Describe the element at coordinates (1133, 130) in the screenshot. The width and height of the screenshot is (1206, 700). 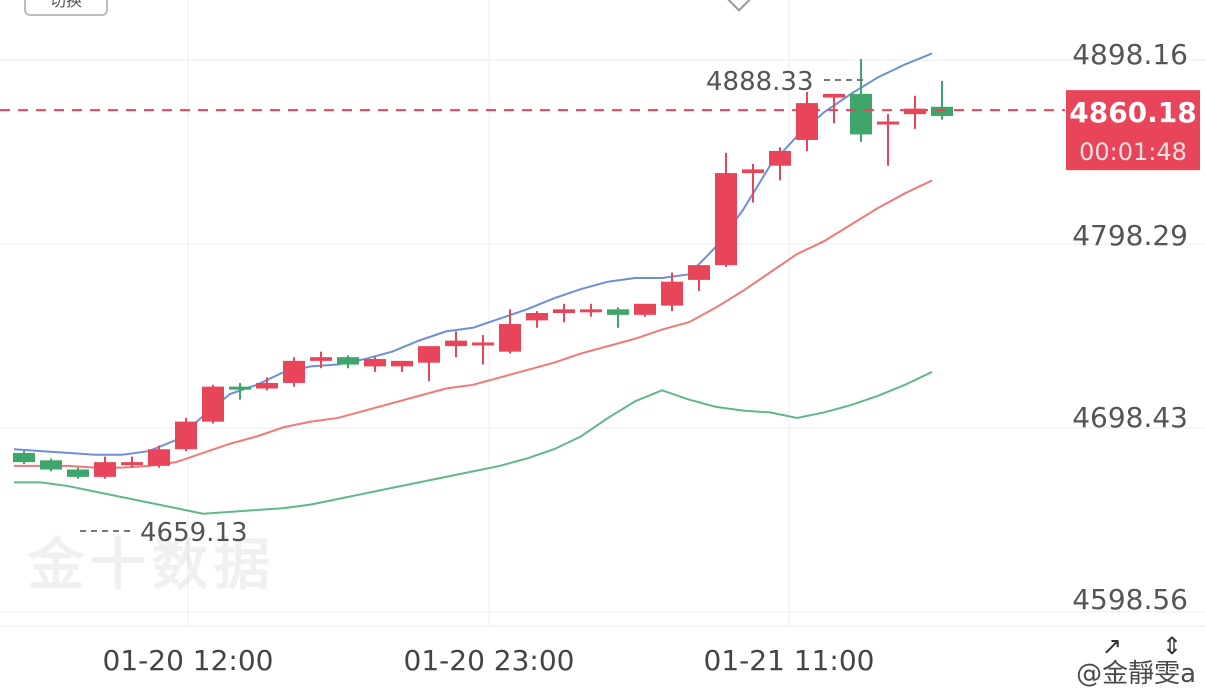
I see `last-price-box` at that location.